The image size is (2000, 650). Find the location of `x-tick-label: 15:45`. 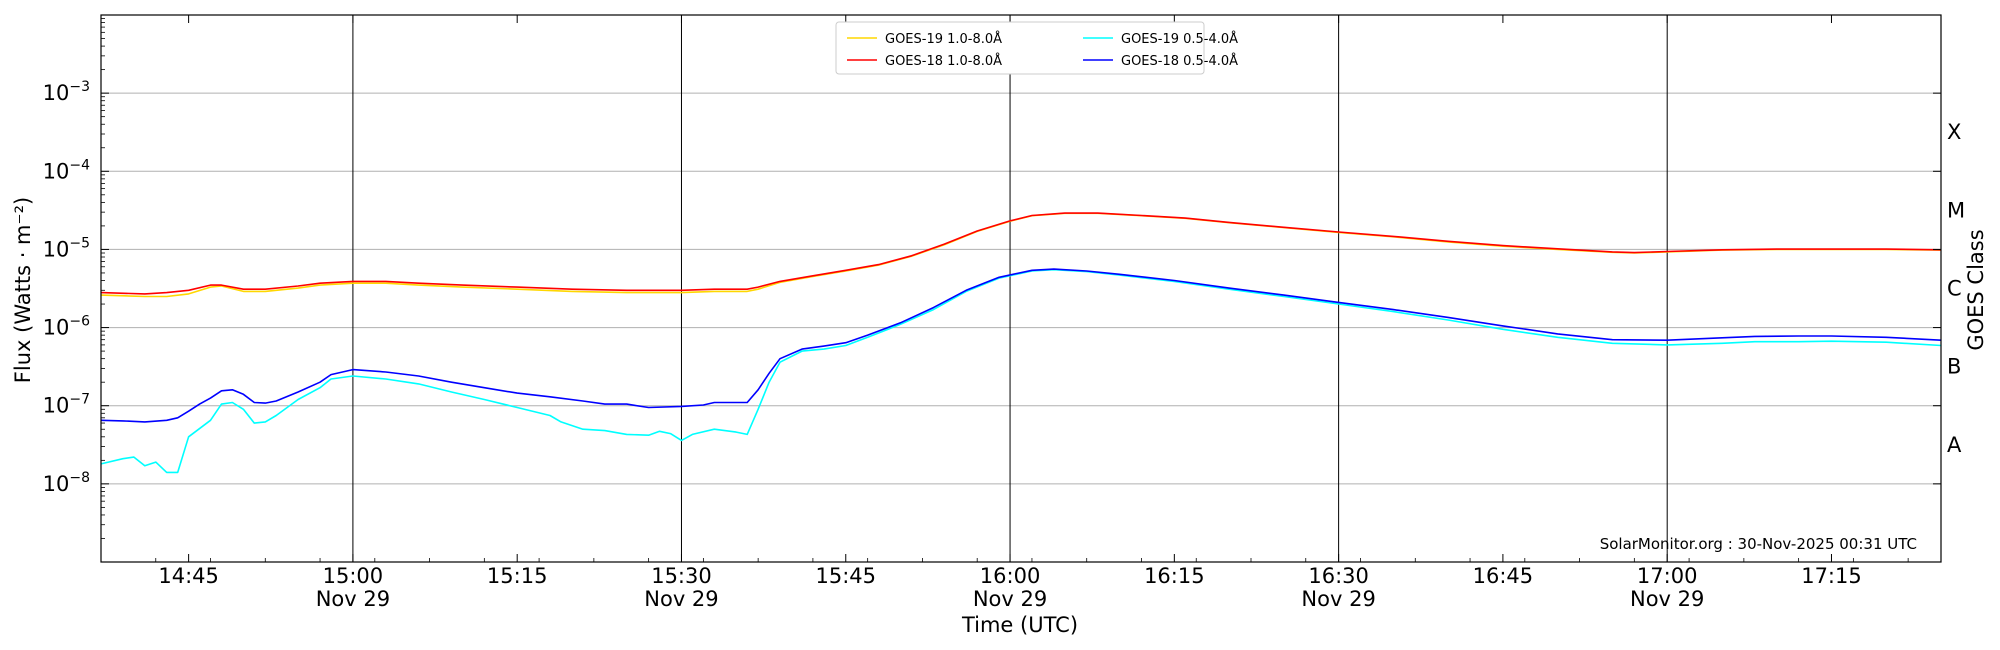

x-tick-label: 15:45 is located at coordinates (845, 576).